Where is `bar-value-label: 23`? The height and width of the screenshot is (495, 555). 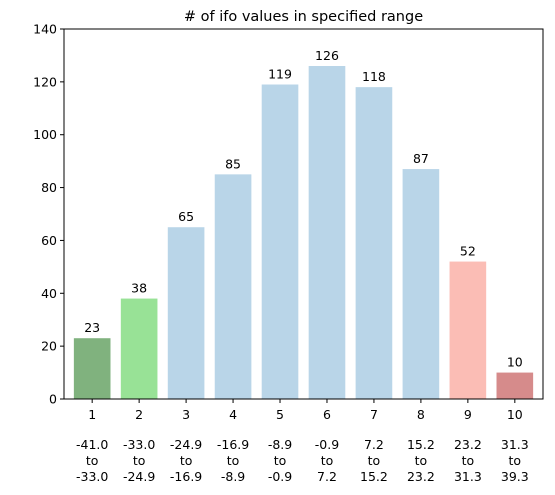 bar-value-label: 23 is located at coordinates (92, 327).